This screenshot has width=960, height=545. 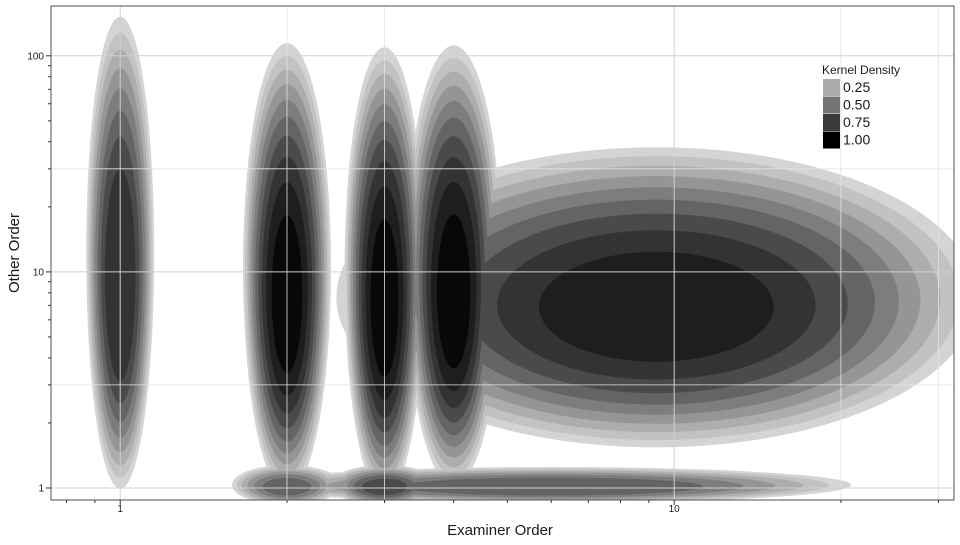 I want to click on legend-label: 0.50, so click(x=856, y=105).